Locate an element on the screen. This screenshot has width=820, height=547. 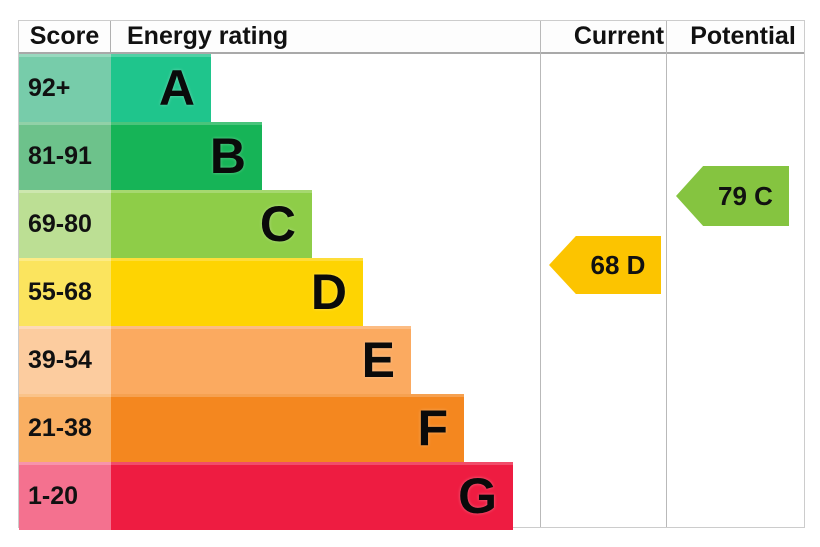
chart-header-row: Score Energy rating Current Potential is located at coordinates (411, 37).